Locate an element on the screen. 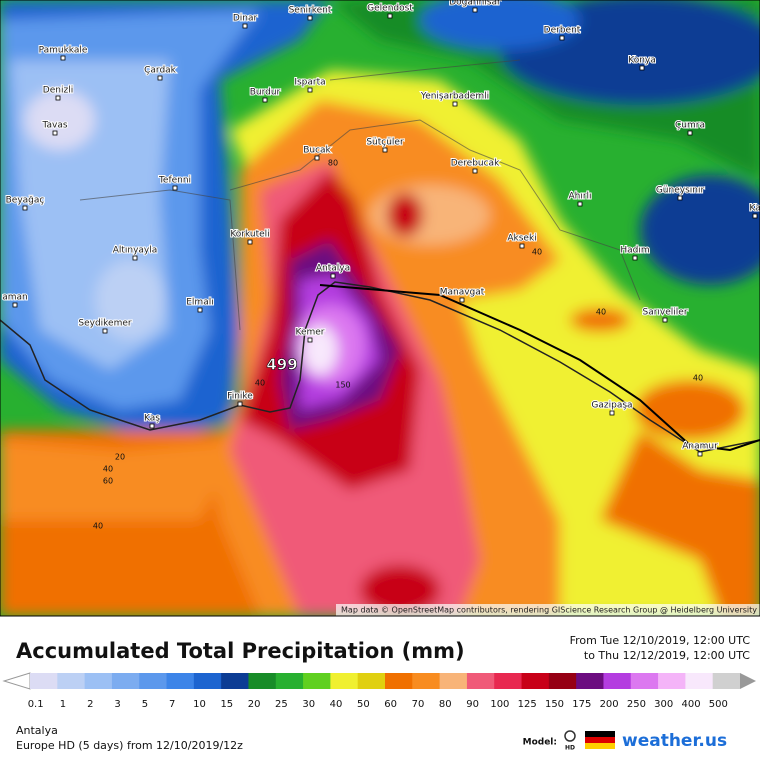 The image size is (760, 764). city-label: Antalya is located at coordinates (333, 269).